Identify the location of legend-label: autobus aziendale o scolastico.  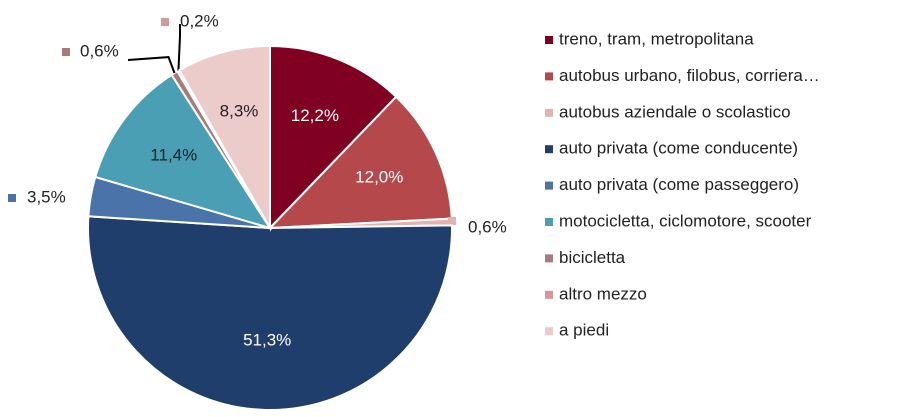
(675, 111).